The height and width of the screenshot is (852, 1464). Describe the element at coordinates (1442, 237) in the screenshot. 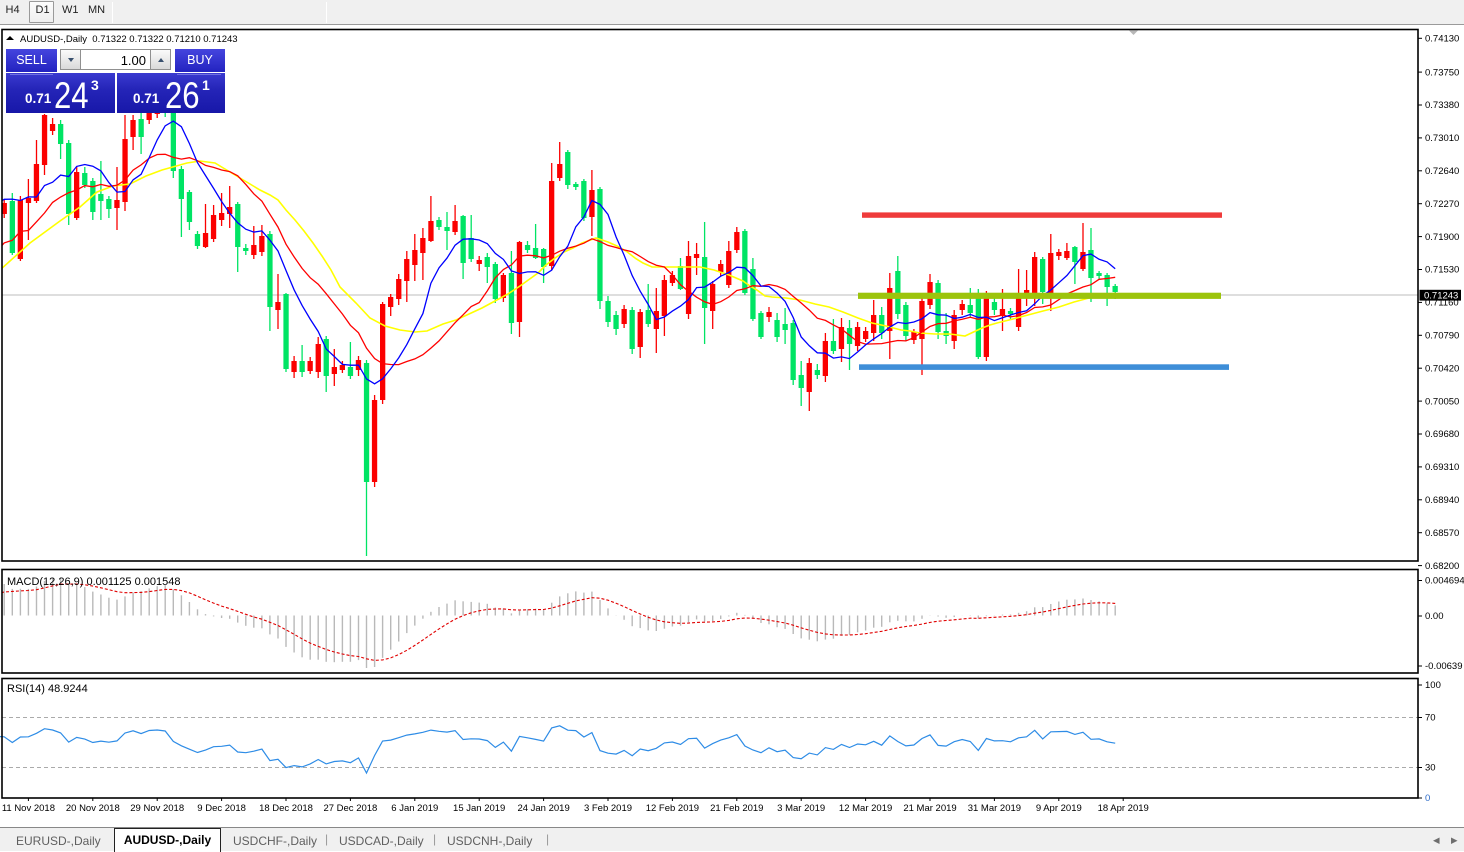

I see `svg-text: 0.71900` at that location.